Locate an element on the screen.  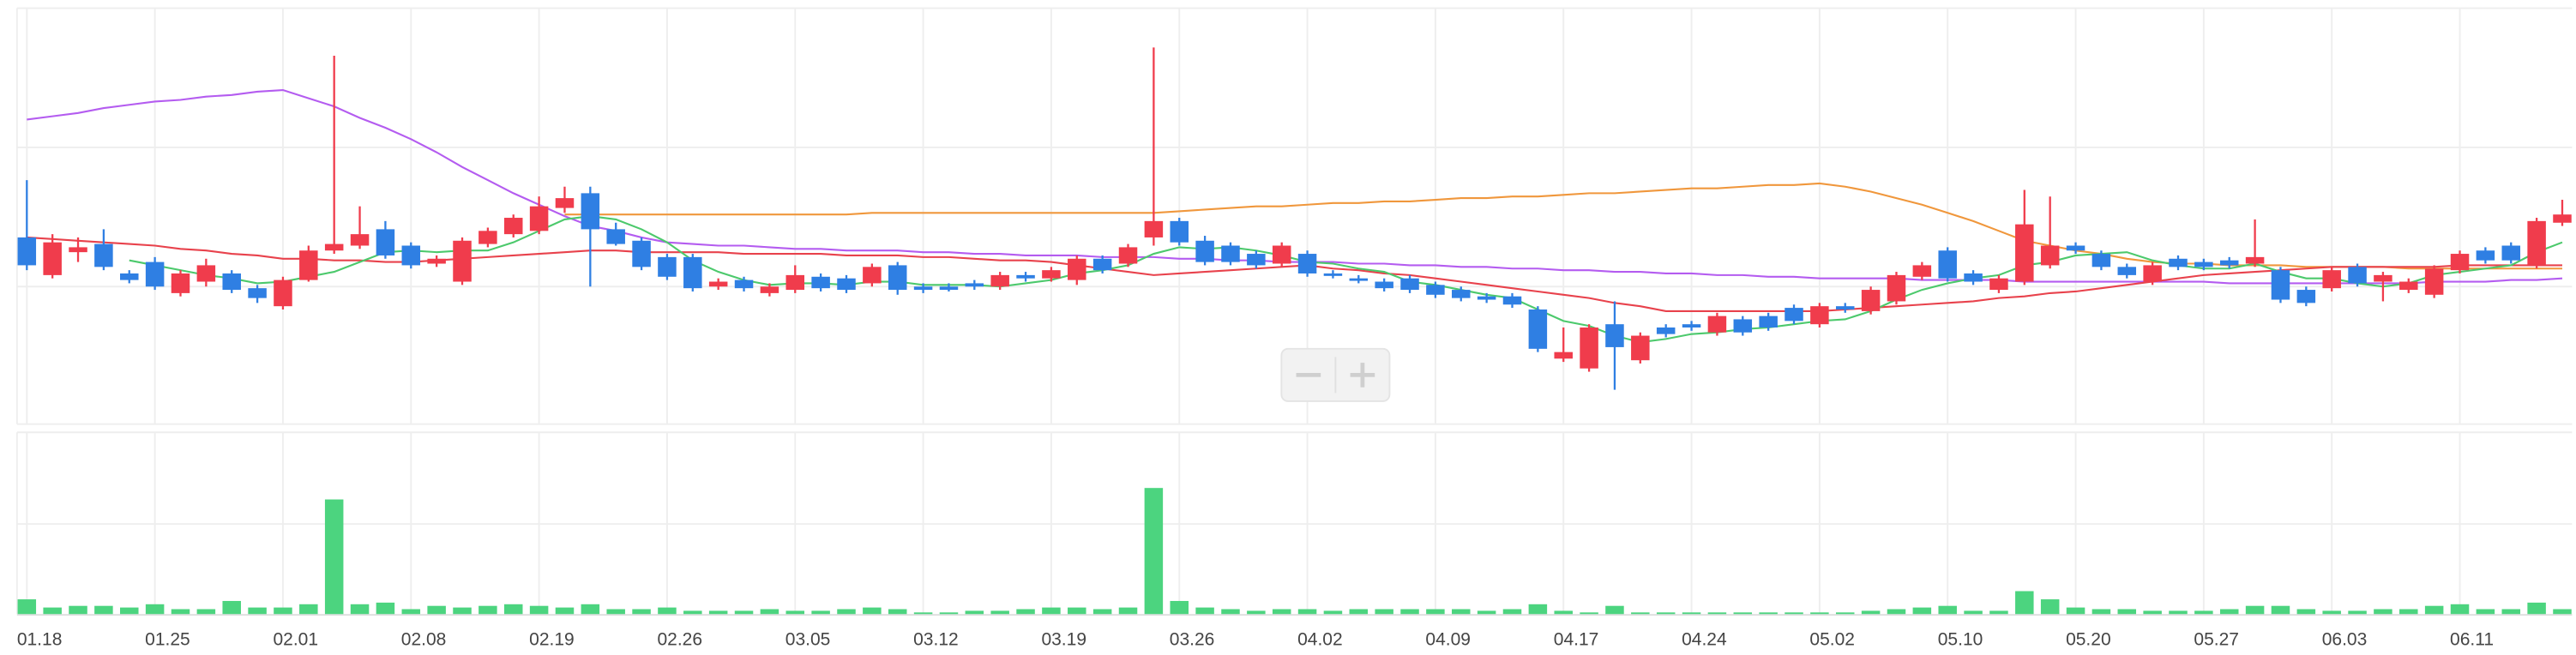
zoom-out-button is located at coordinates (1308, 375).